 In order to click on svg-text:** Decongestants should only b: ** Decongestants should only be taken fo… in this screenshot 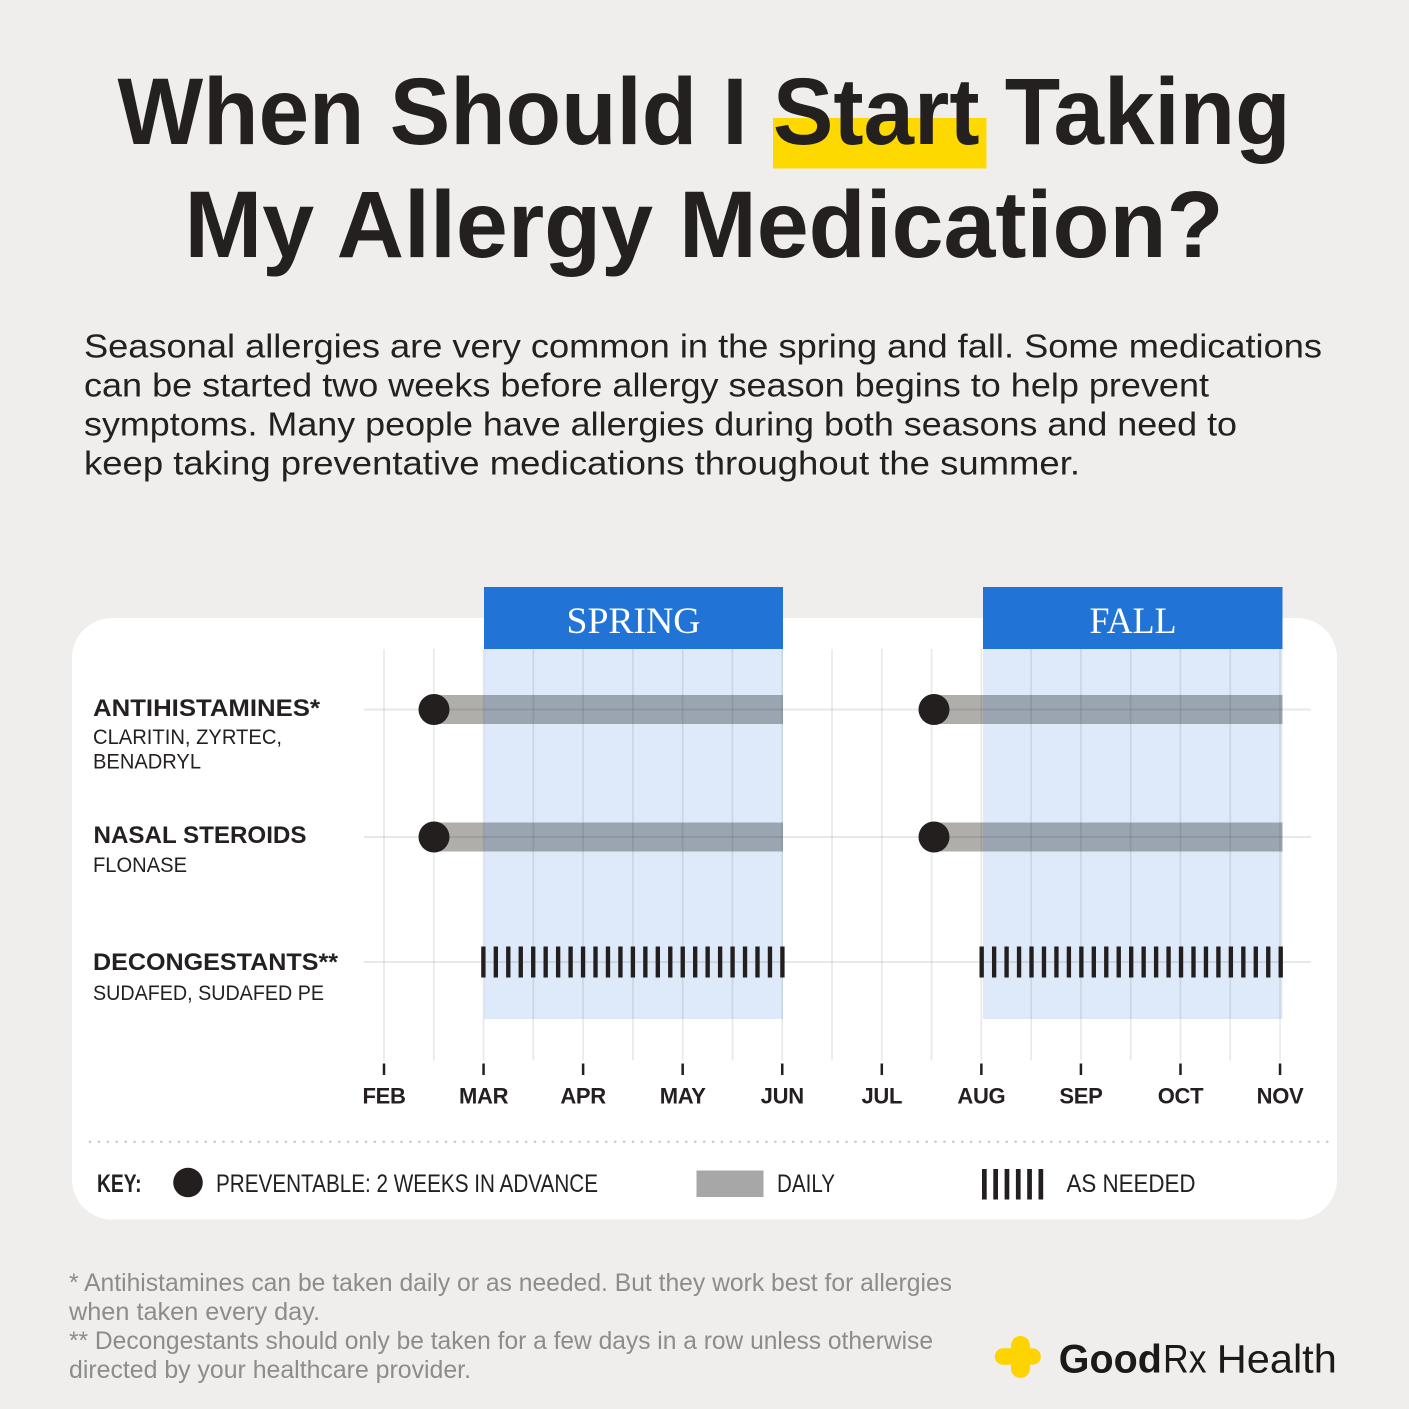, I will do `click(501, 1341)`.